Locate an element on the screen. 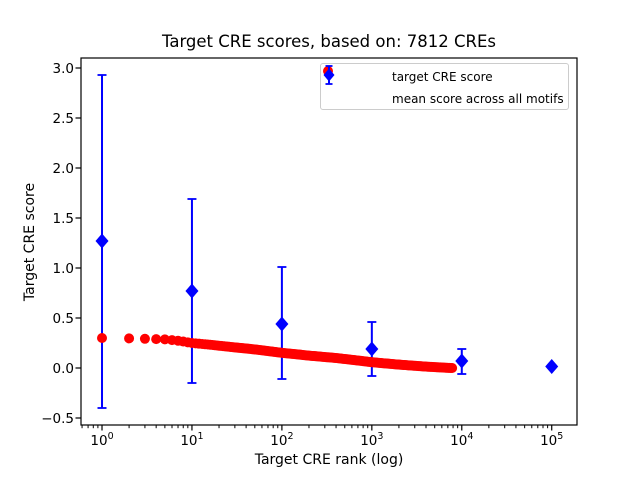  x-axis-ticks is located at coordinates (317, 428).